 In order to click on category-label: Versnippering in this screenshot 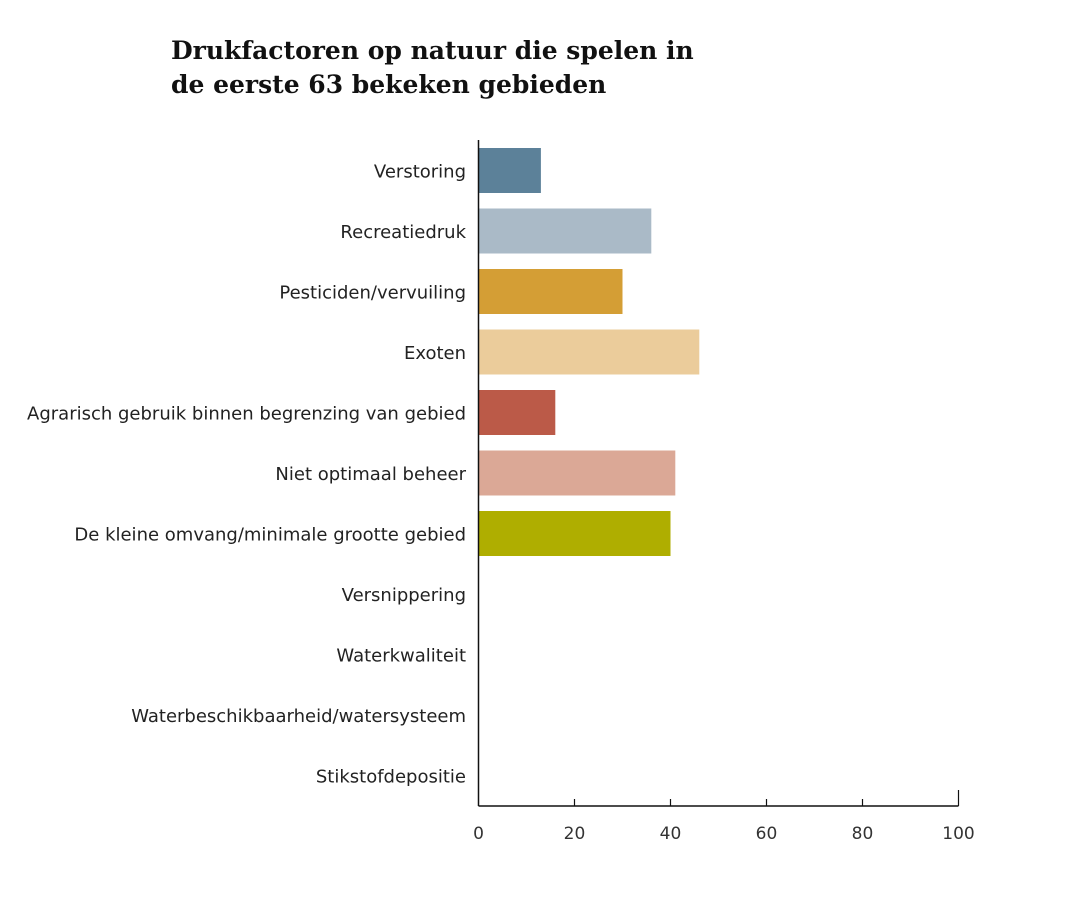, I will do `click(404, 595)`.